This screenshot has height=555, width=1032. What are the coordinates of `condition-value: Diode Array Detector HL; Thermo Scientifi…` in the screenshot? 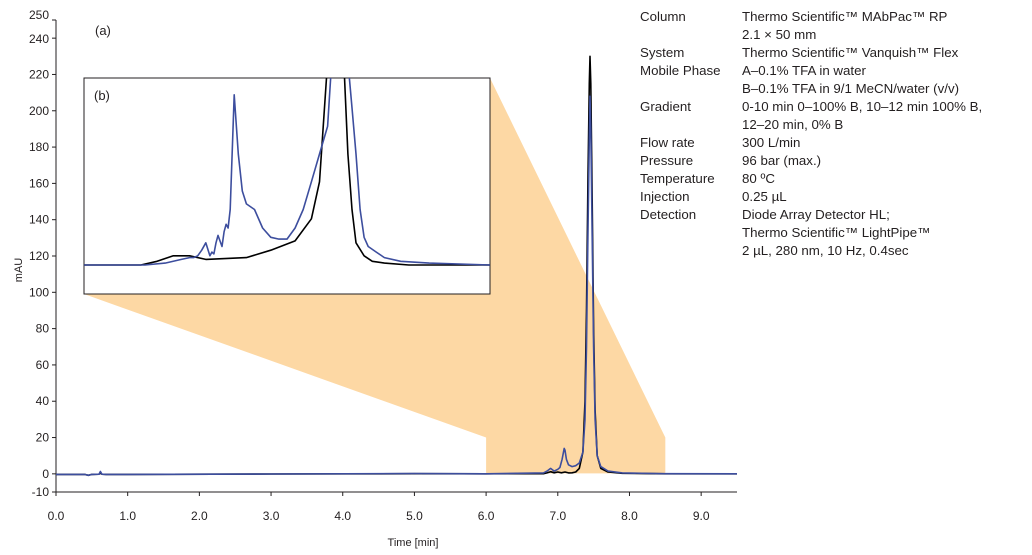 It's located at (887, 233).